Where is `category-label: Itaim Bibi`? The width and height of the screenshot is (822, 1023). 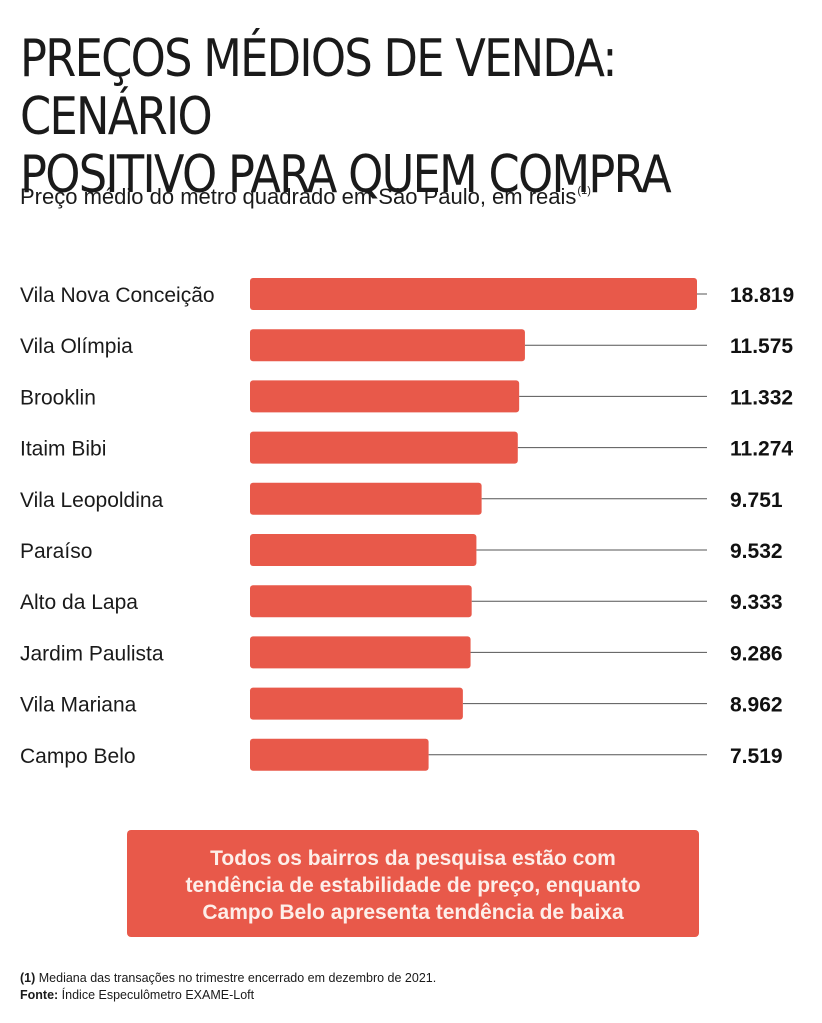
category-label: Itaim Bibi is located at coordinates (63, 449).